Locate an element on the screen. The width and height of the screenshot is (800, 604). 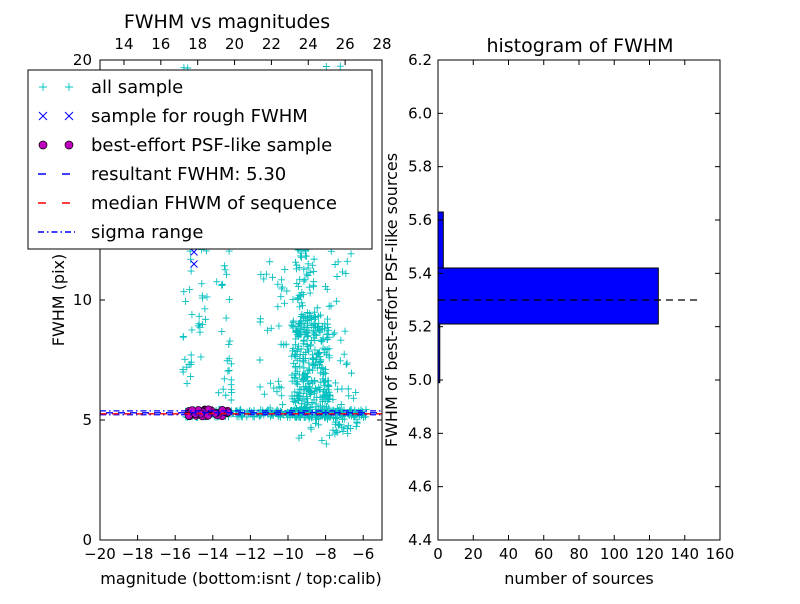
histogram-bar is located at coordinates (548, 296).